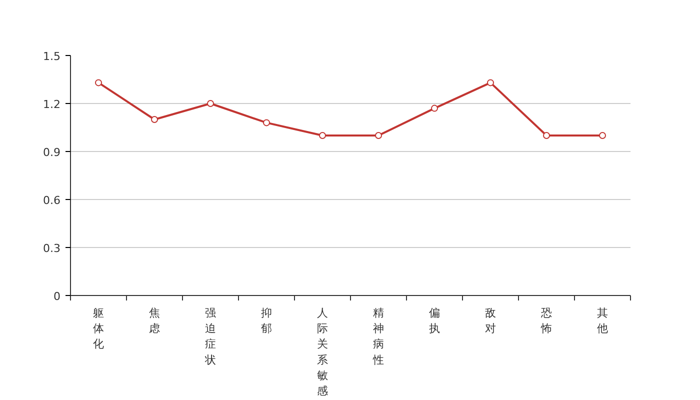  Describe the element at coordinates (57, 296) in the screenshot. I see `y-tick-label: 0` at that location.